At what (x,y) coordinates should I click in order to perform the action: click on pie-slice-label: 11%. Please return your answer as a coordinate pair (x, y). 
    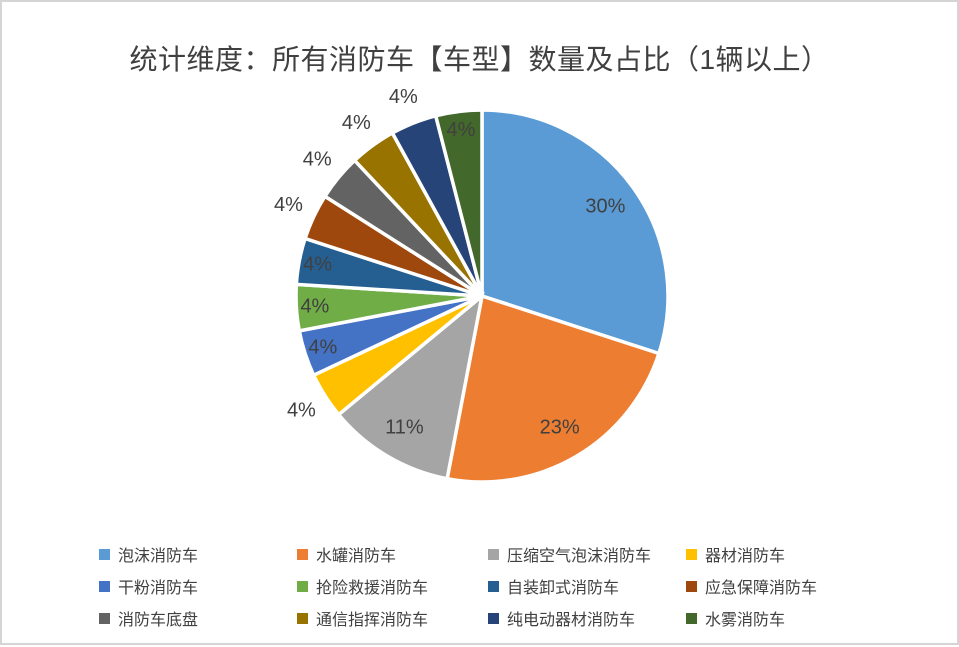
    Looking at the image, I should click on (404, 427).